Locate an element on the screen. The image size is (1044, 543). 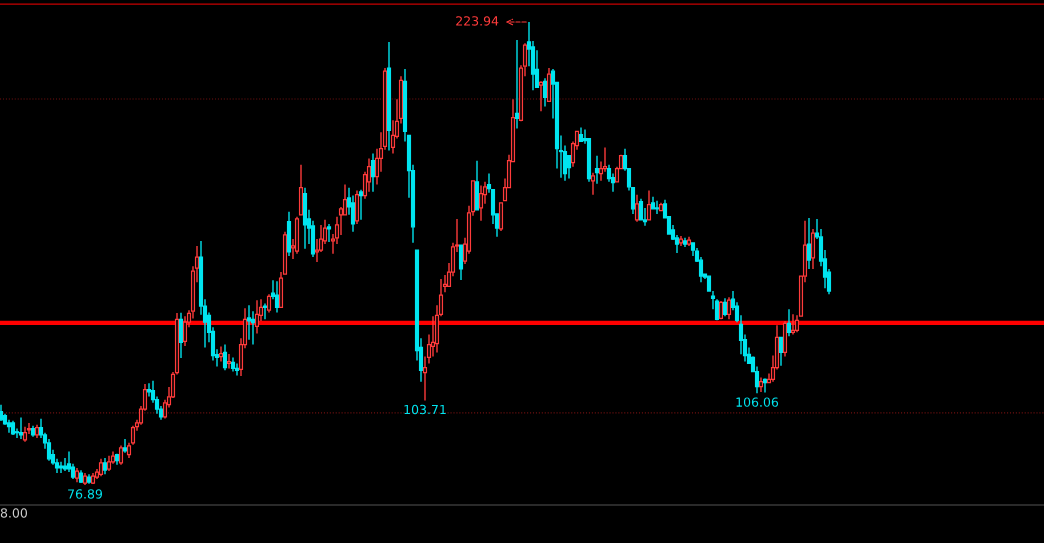
annotation: 103.71 is located at coordinates (425, 409).